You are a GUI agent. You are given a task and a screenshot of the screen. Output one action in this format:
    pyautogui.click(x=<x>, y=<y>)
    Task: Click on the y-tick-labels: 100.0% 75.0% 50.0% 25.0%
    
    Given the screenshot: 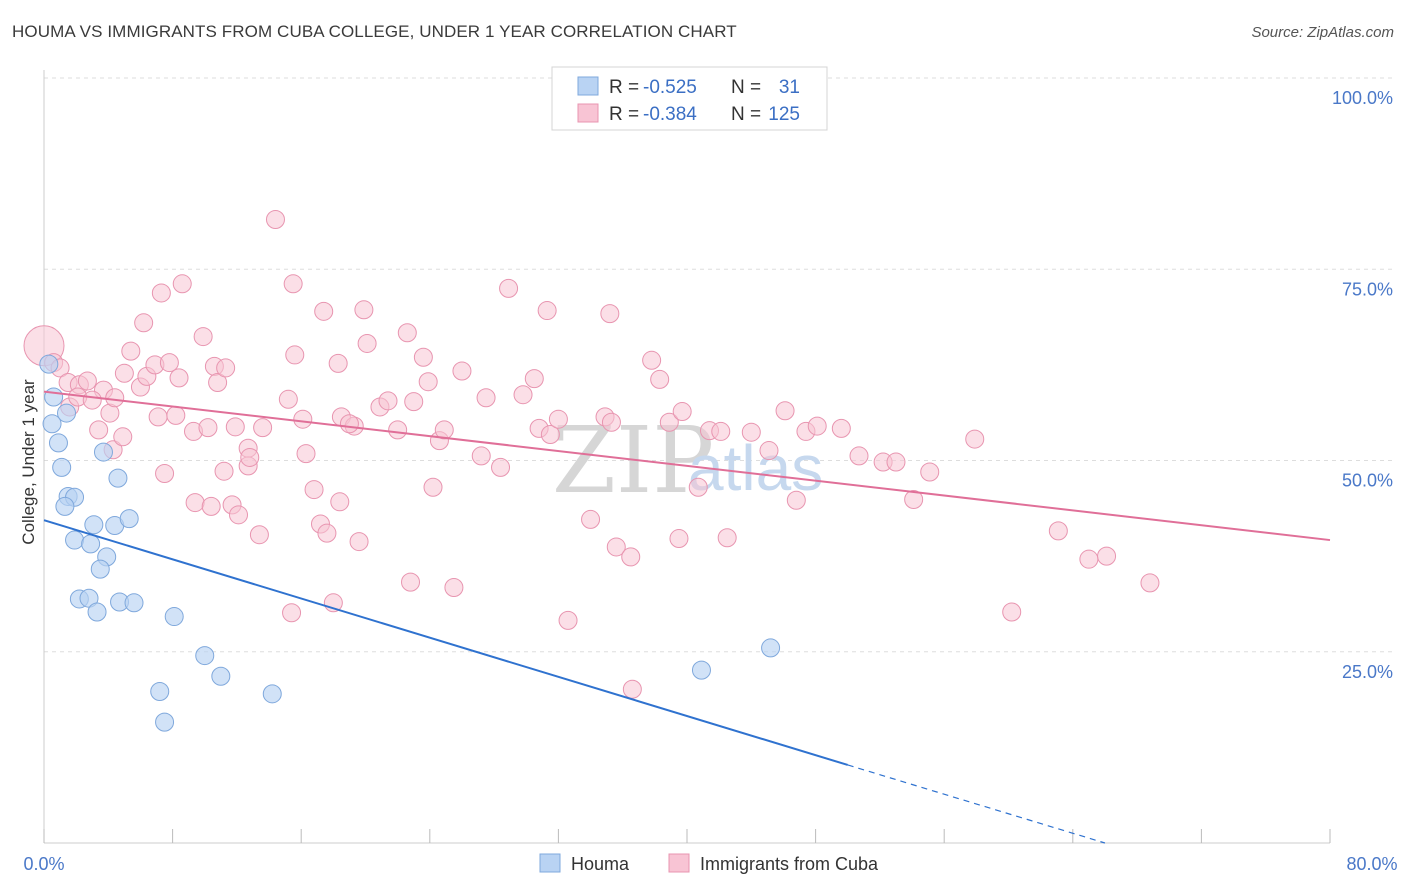 What is the action you would take?
    pyautogui.click(x=1362, y=385)
    